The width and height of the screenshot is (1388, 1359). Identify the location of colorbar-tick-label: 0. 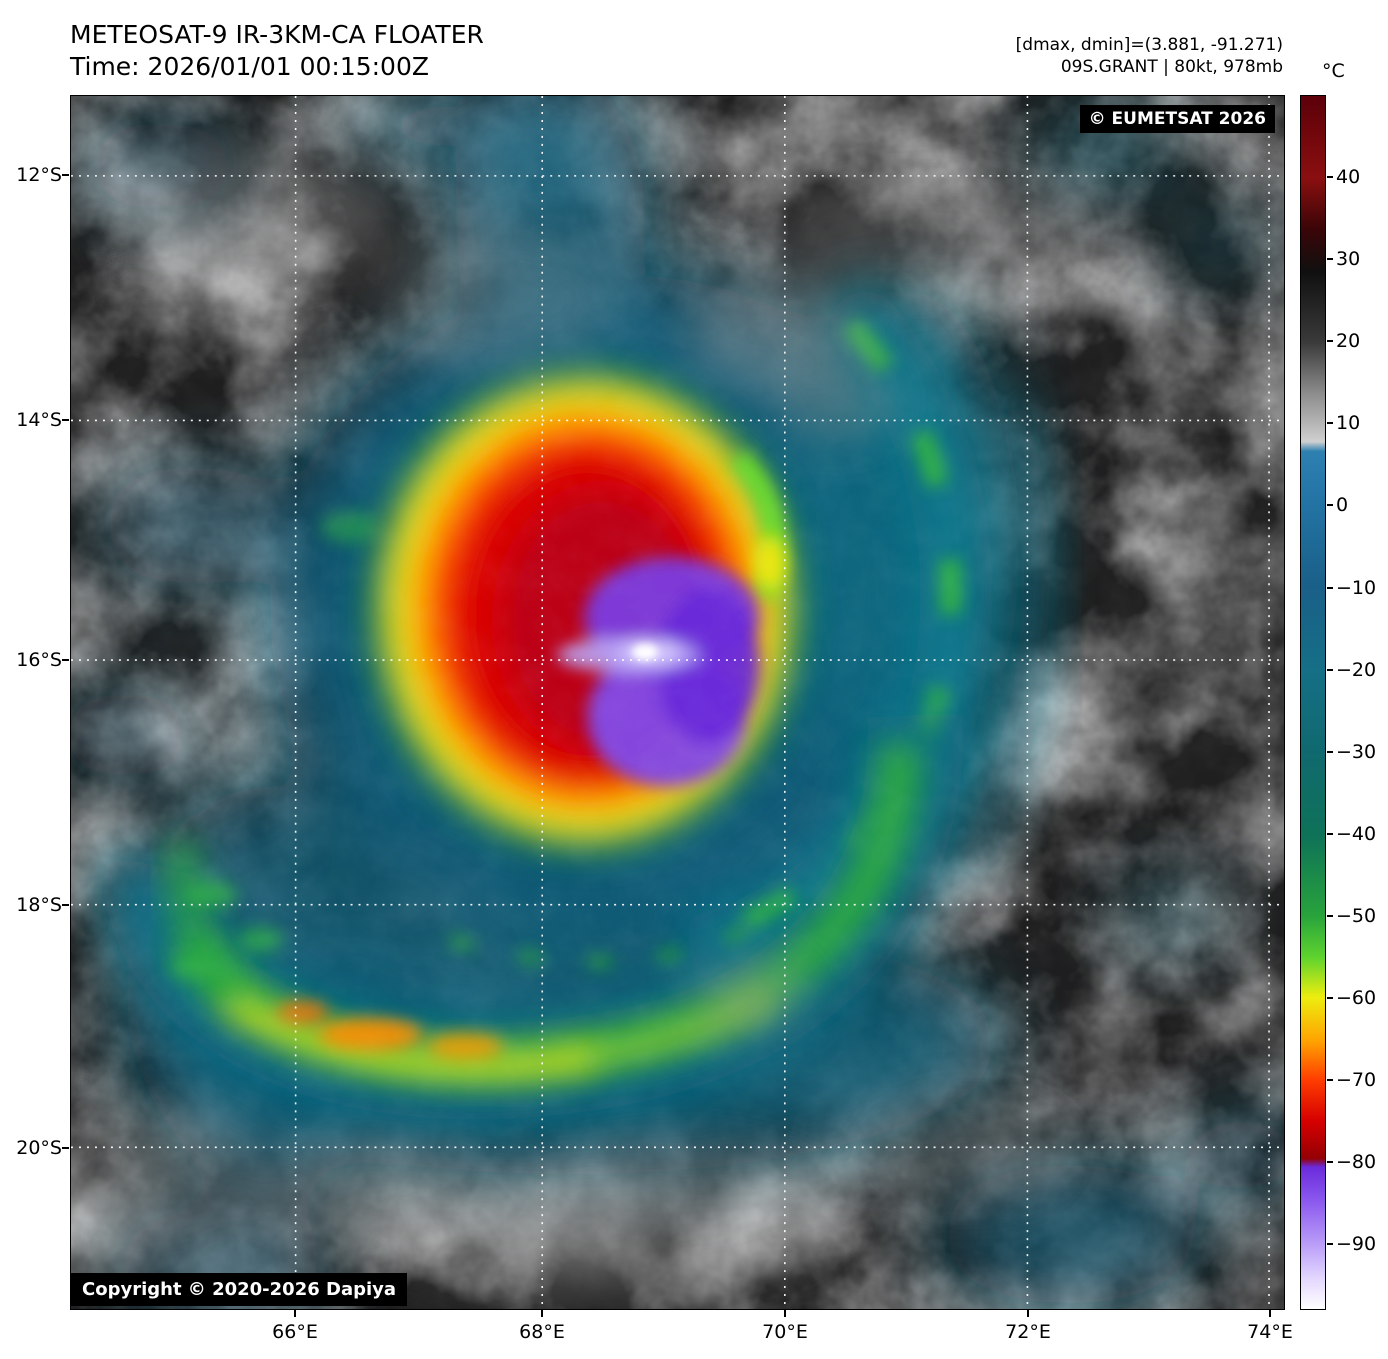
(1337, 505).